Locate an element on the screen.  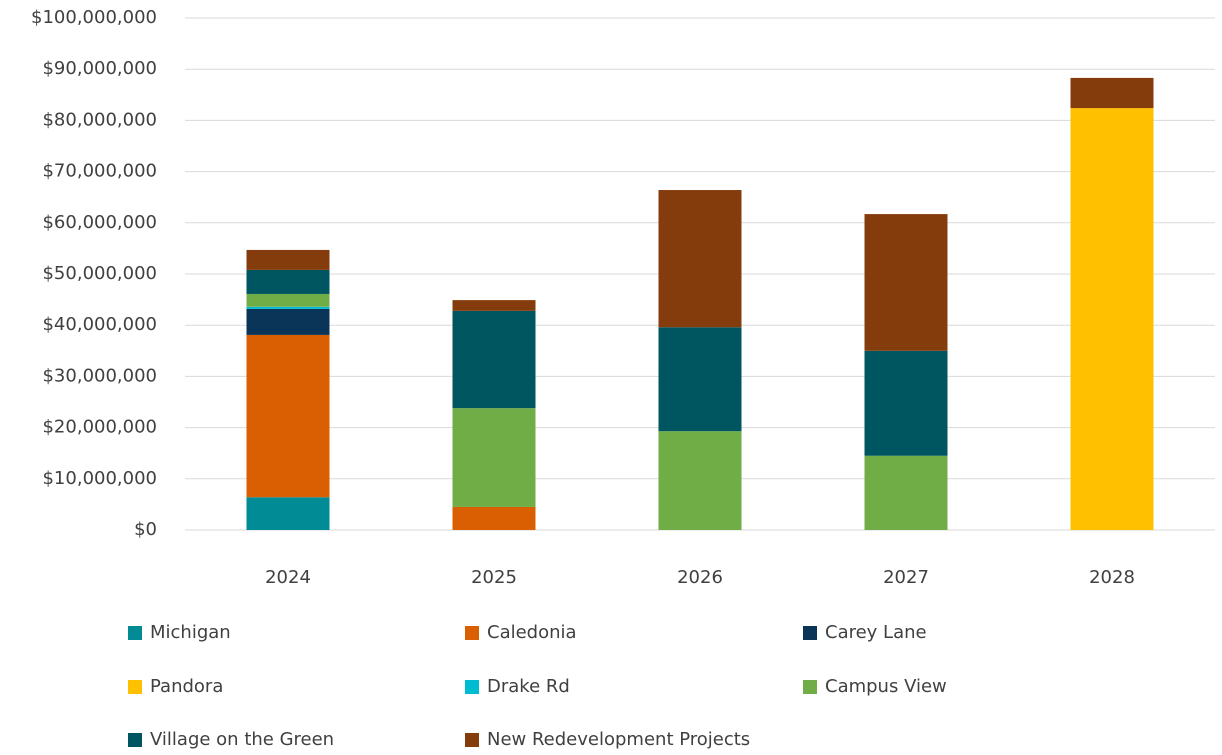
y-tick-label: $80,000,000 is located at coordinates (99, 119).